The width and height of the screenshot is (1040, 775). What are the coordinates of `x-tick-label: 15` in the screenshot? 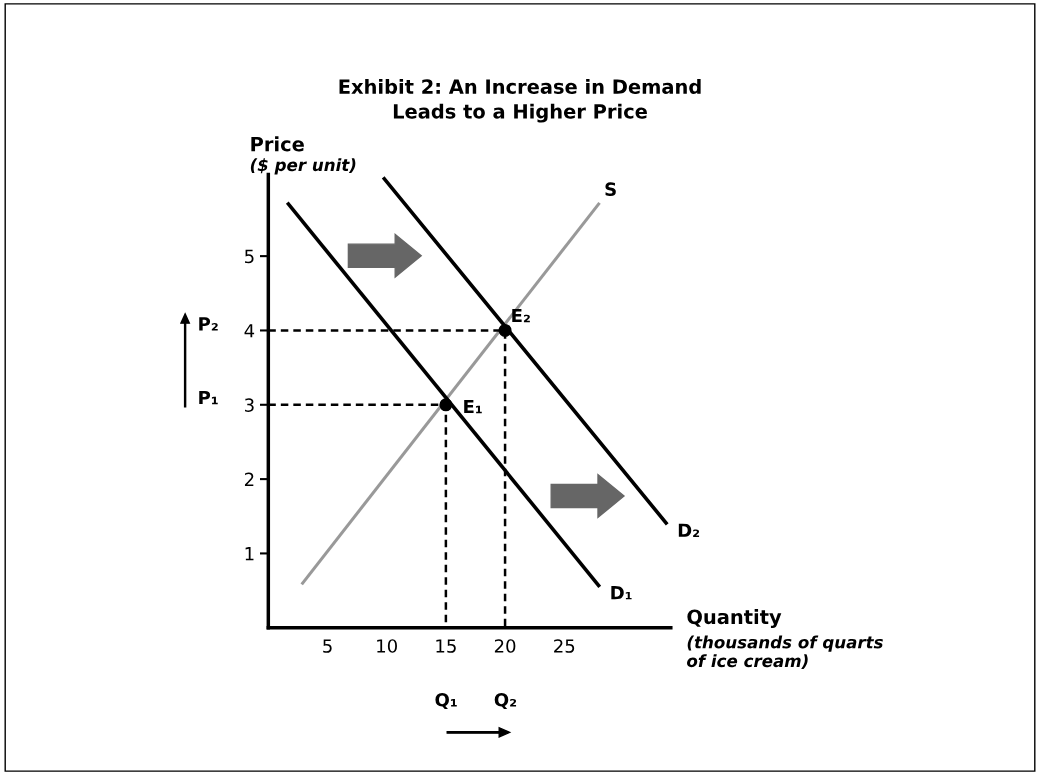 It's located at (446, 646).